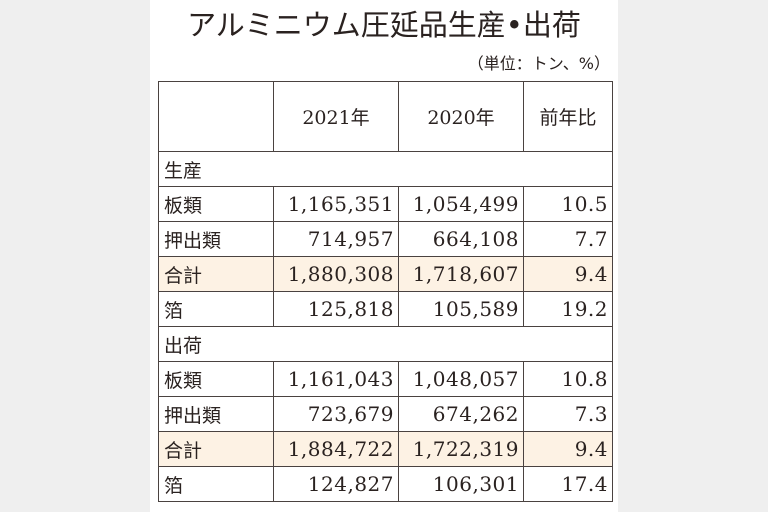  I want to click on section-label: 出荷, so click(385, 344).